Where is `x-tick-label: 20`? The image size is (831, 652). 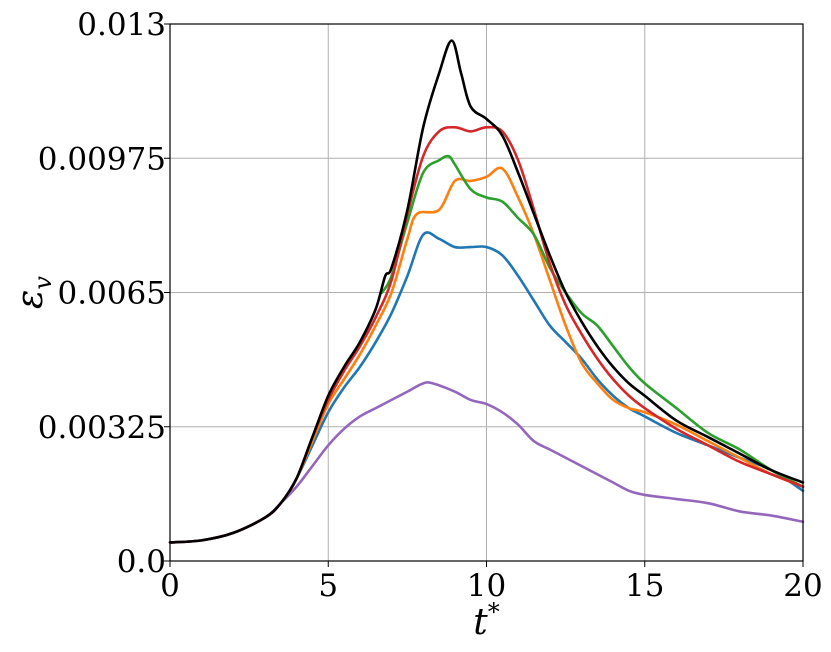
x-tick-label: 20 is located at coordinates (802, 586).